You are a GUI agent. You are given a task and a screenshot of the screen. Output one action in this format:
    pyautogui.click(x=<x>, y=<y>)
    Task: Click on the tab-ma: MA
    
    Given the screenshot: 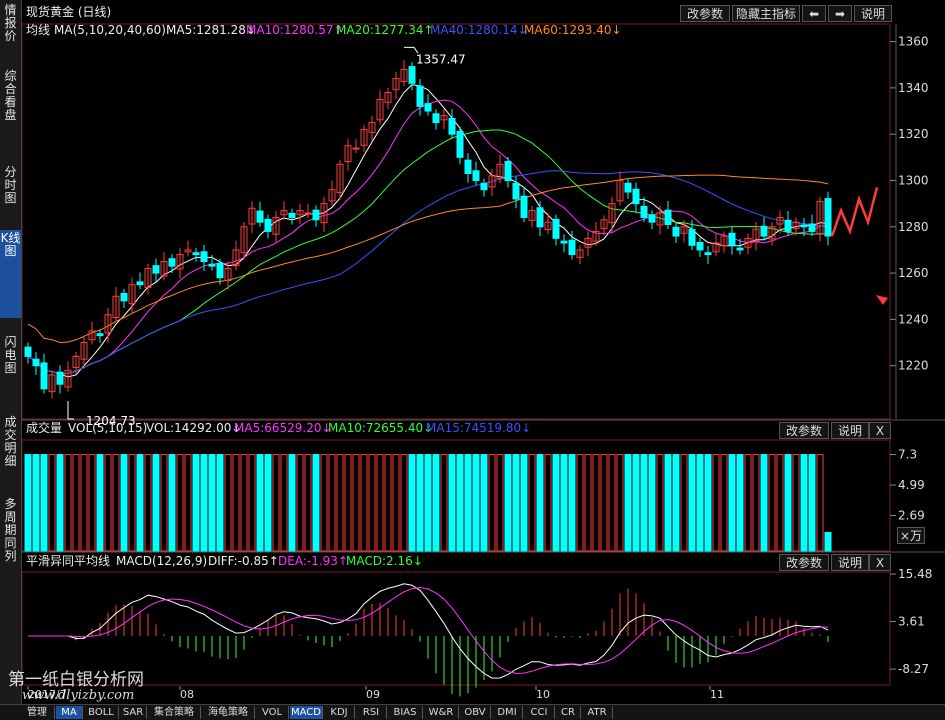 What is the action you would take?
    pyautogui.click(x=69, y=712)
    